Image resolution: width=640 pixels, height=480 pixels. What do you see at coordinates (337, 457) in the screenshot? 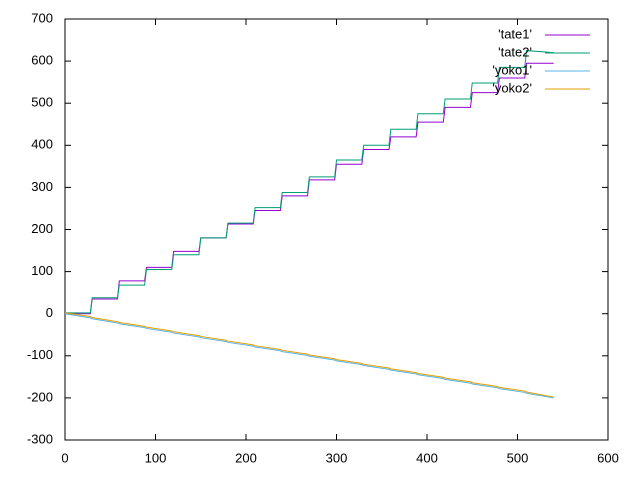
I see `x-tick-label: 300` at bounding box center [337, 457].